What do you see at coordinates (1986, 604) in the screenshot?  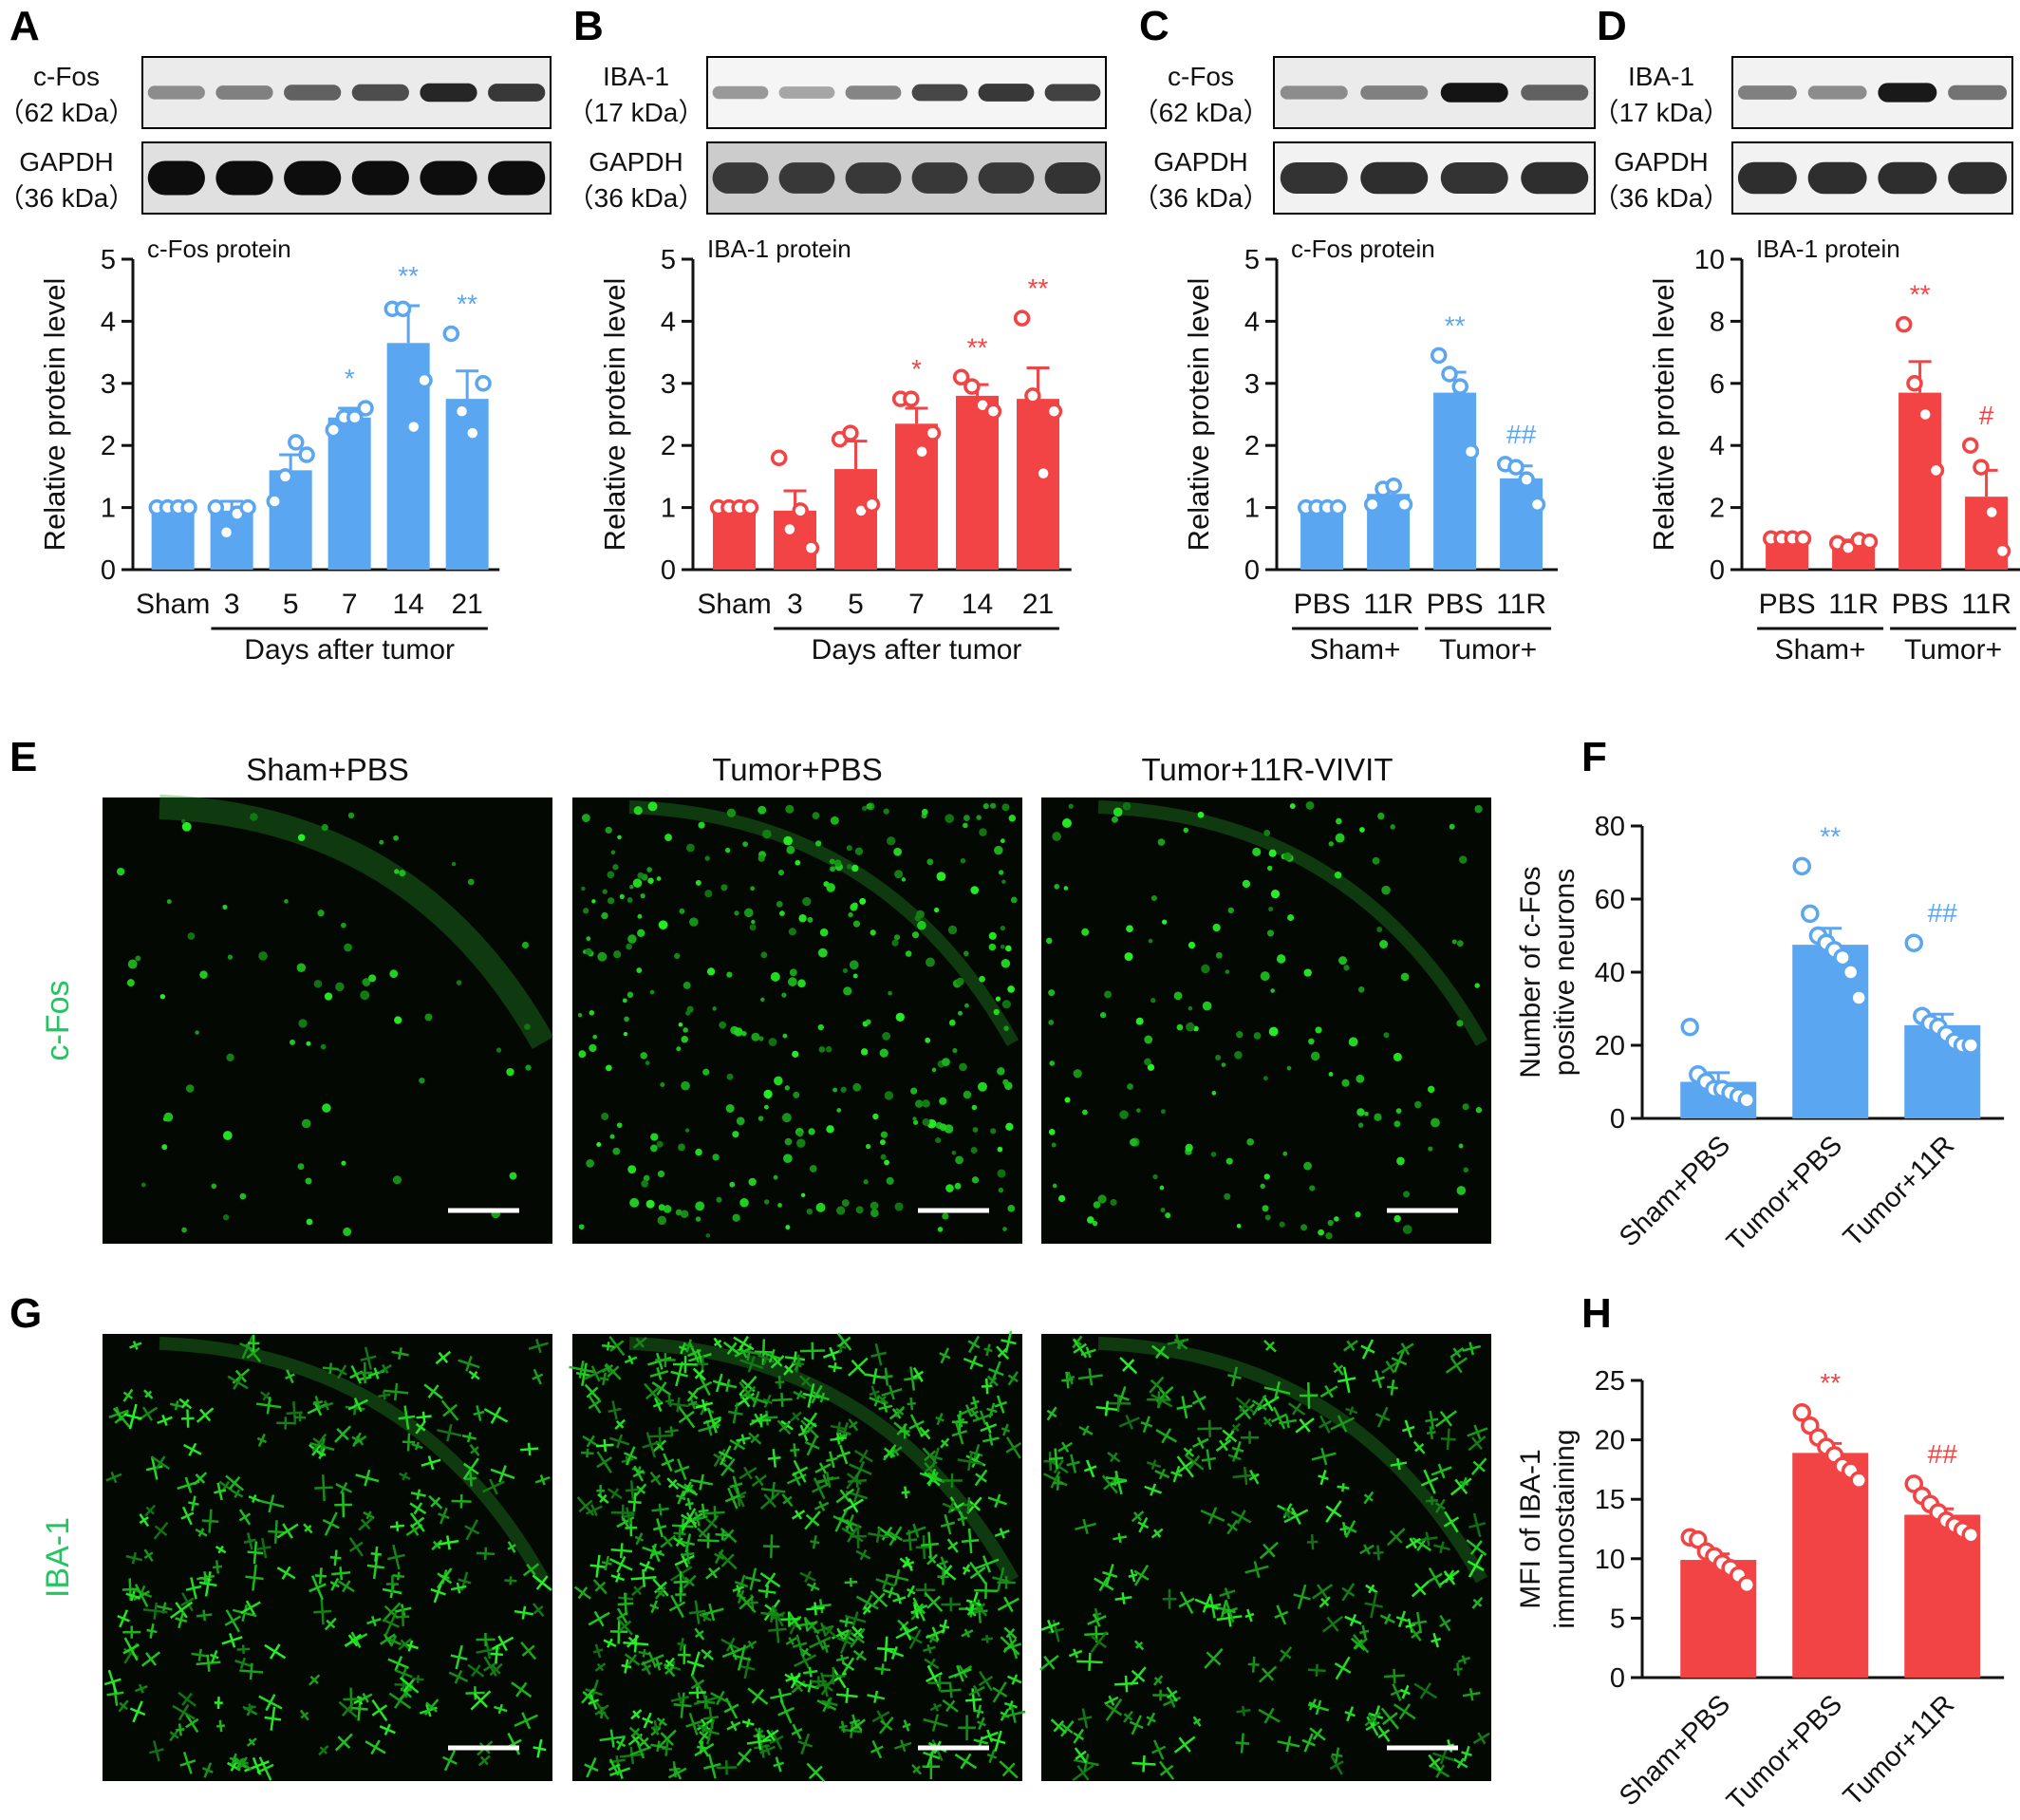 I see `category-label: 11R` at bounding box center [1986, 604].